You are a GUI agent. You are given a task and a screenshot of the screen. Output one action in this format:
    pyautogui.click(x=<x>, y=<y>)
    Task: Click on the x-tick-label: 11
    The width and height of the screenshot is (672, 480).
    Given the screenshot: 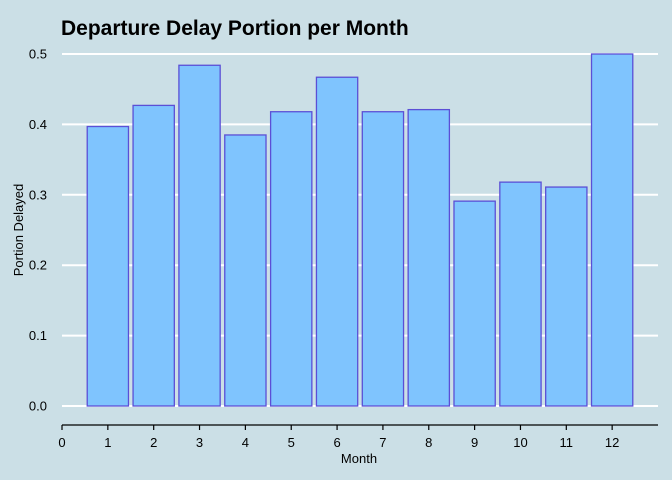 What is the action you would take?
    pyautogui.click(x=567, y=442)
    